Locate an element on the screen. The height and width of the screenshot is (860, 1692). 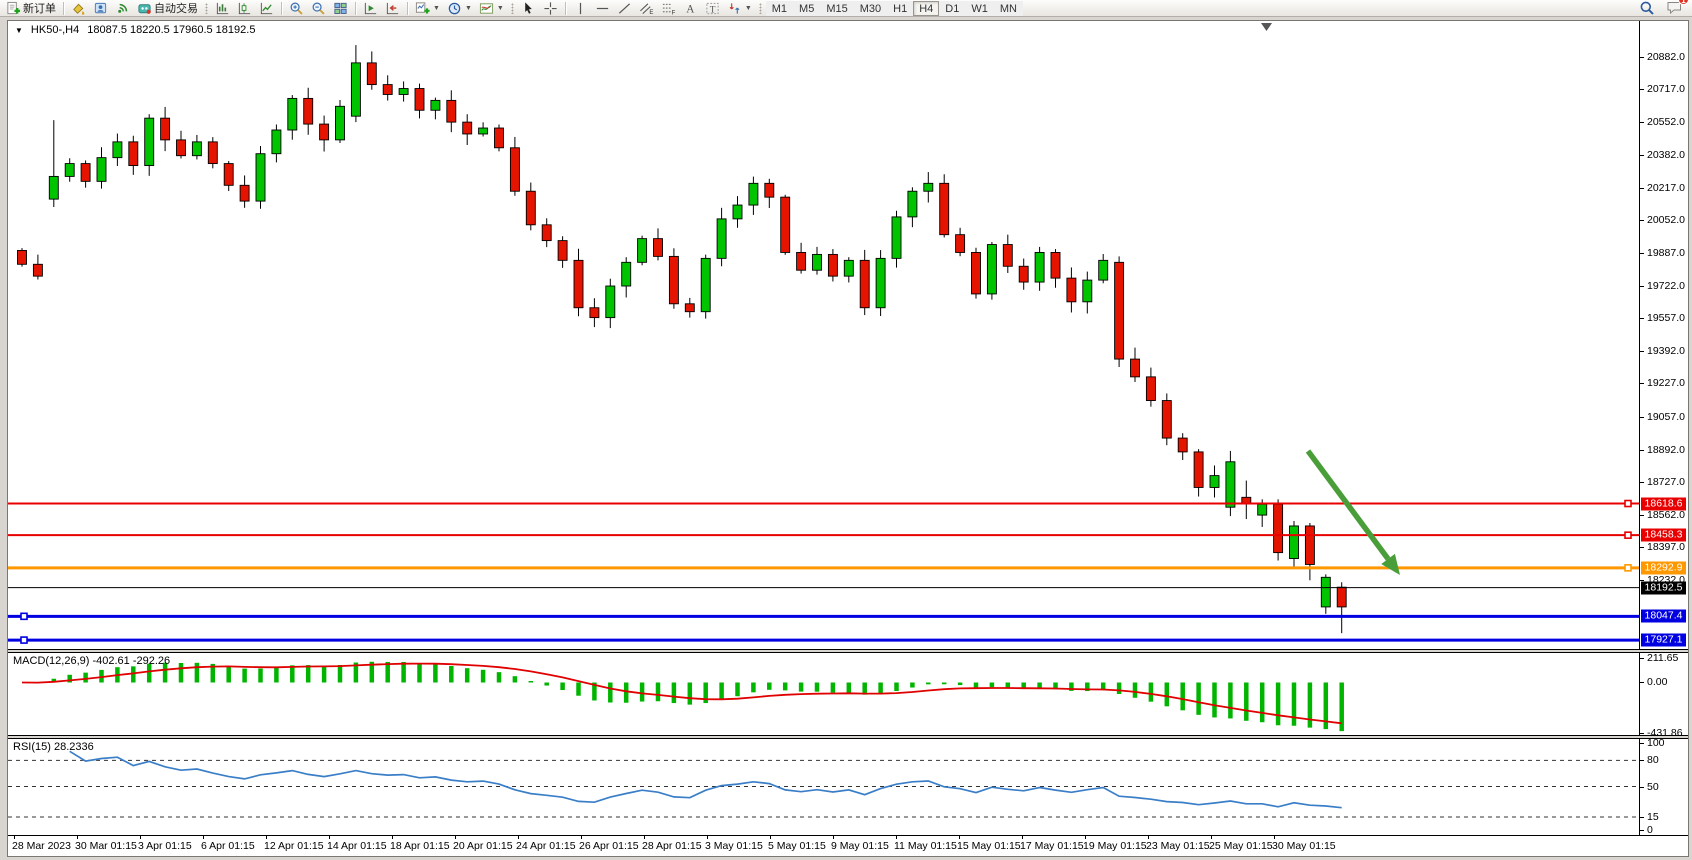
price-tick-label: 19227.0 is located at coordinates (1666, 383).